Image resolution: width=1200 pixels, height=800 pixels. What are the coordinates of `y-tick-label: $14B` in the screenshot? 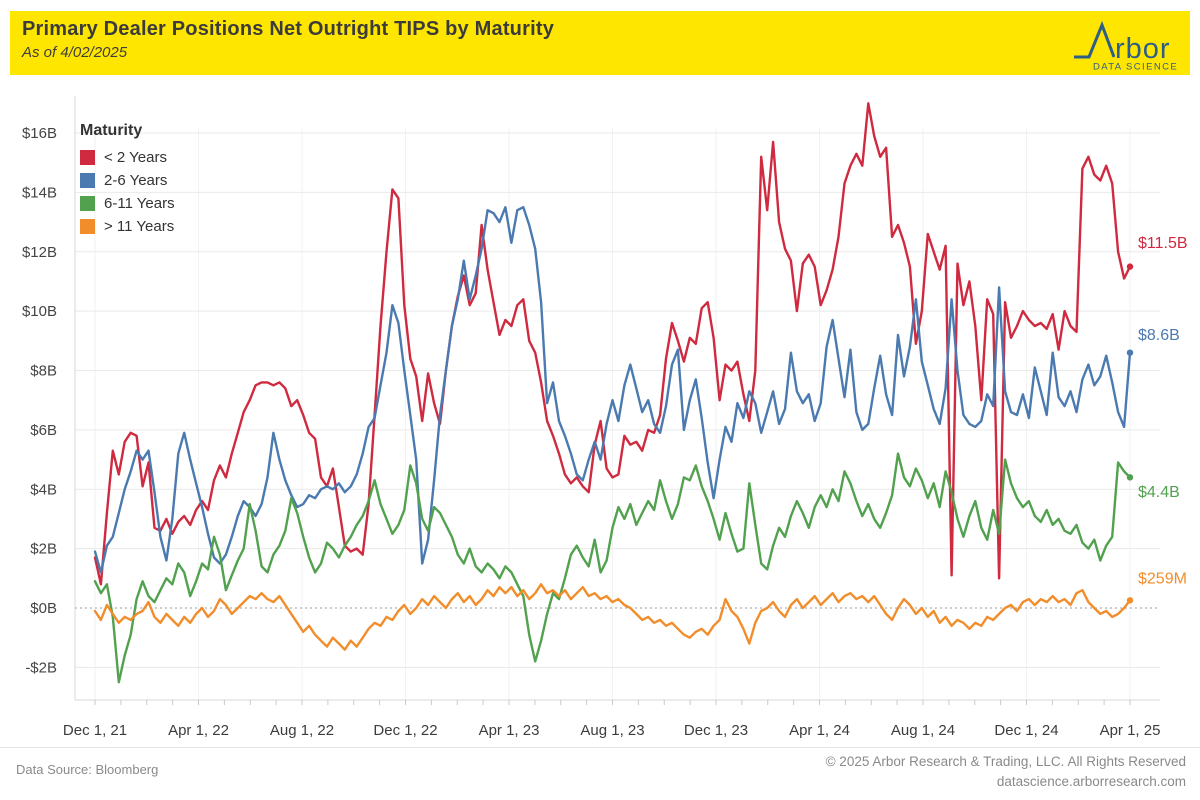 It's located at (39, 192).